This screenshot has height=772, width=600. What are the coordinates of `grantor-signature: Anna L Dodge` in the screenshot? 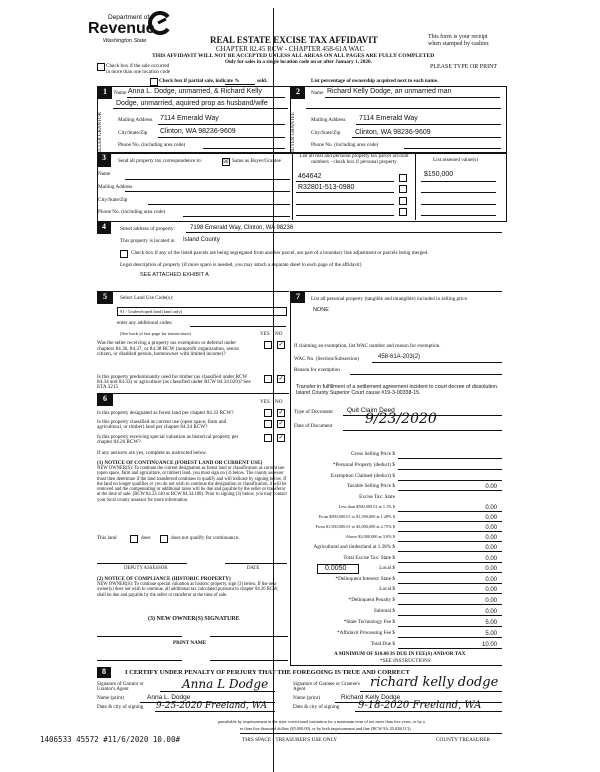 It's located at (225, 684).